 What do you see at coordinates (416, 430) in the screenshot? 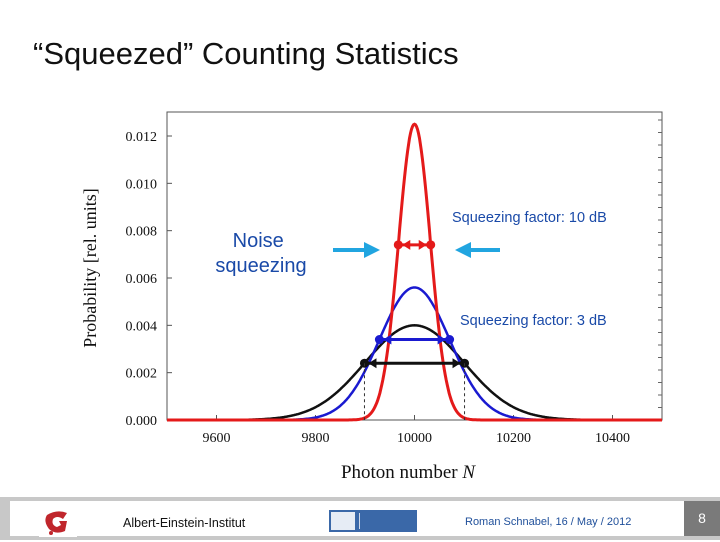
I see `x-ticks: 9600 9800 10000 10200 10400` at bounding box center [416, 430].